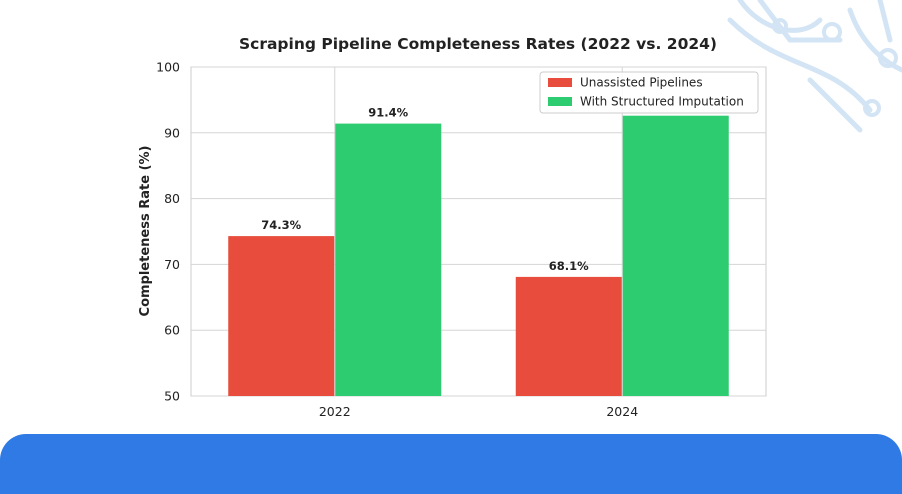 The image size is (902, 494). What do you see at coordinates (172, 132) in the screenshot?
I see `y-tick-label: 90` at bounding box center [172, 132].